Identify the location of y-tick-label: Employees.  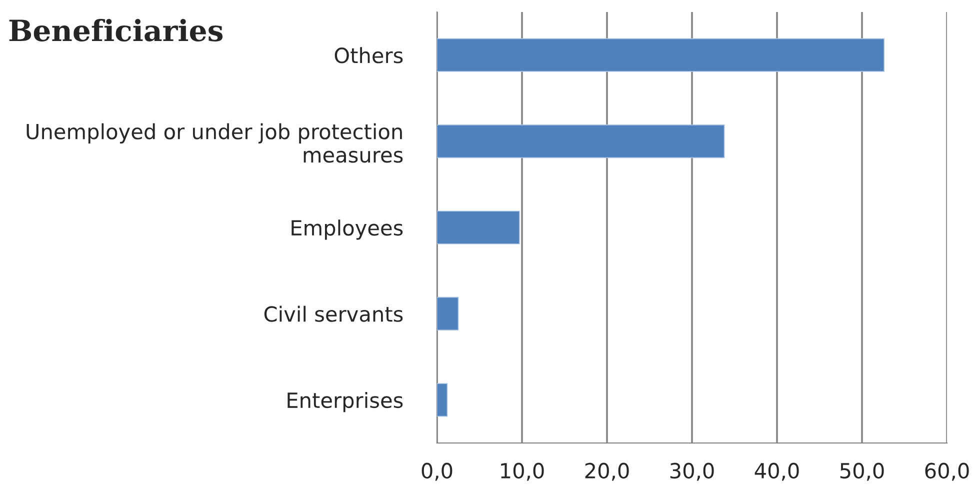
(347, 230).